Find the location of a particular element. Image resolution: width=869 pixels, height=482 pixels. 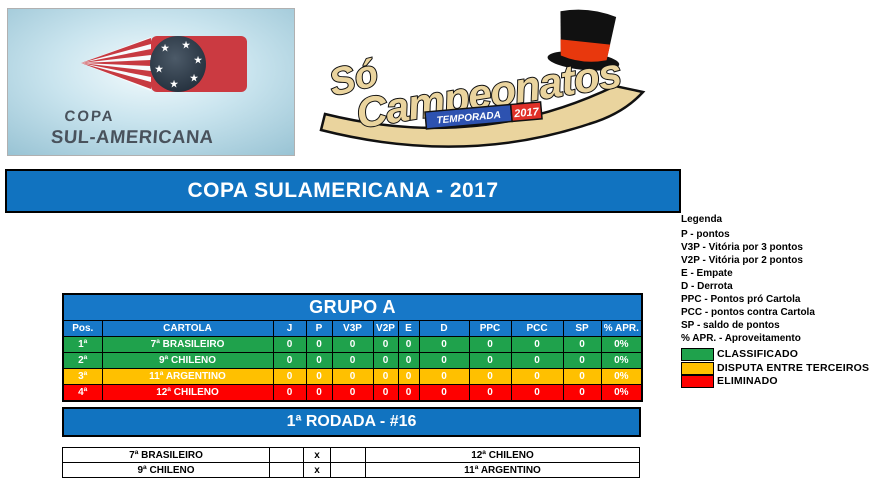

col-header-v3p: V3P is located at coordinates (352, 328).